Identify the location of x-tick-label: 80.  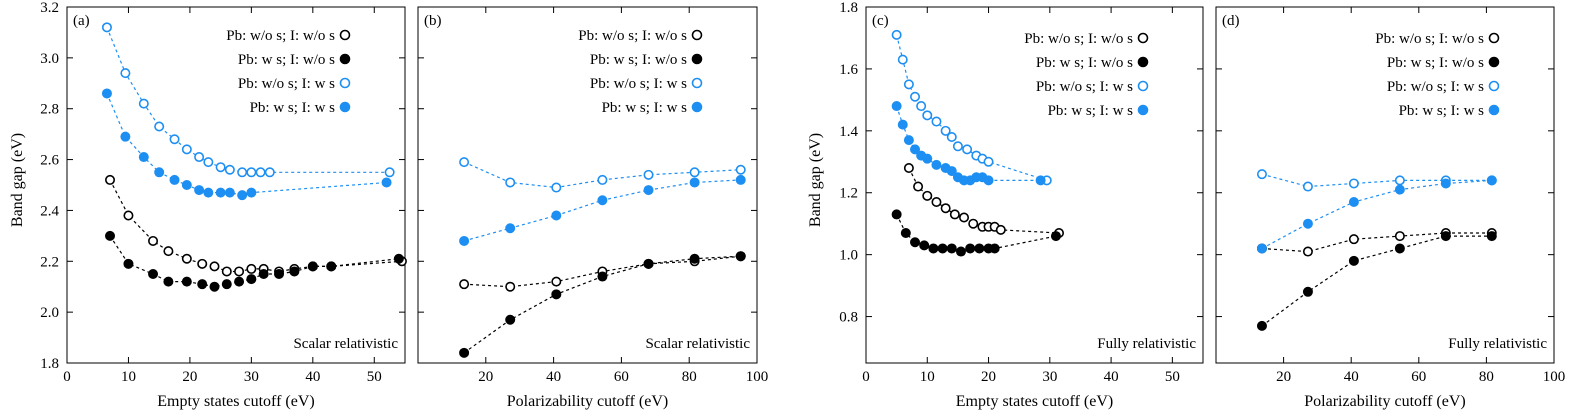
(1486, 377).